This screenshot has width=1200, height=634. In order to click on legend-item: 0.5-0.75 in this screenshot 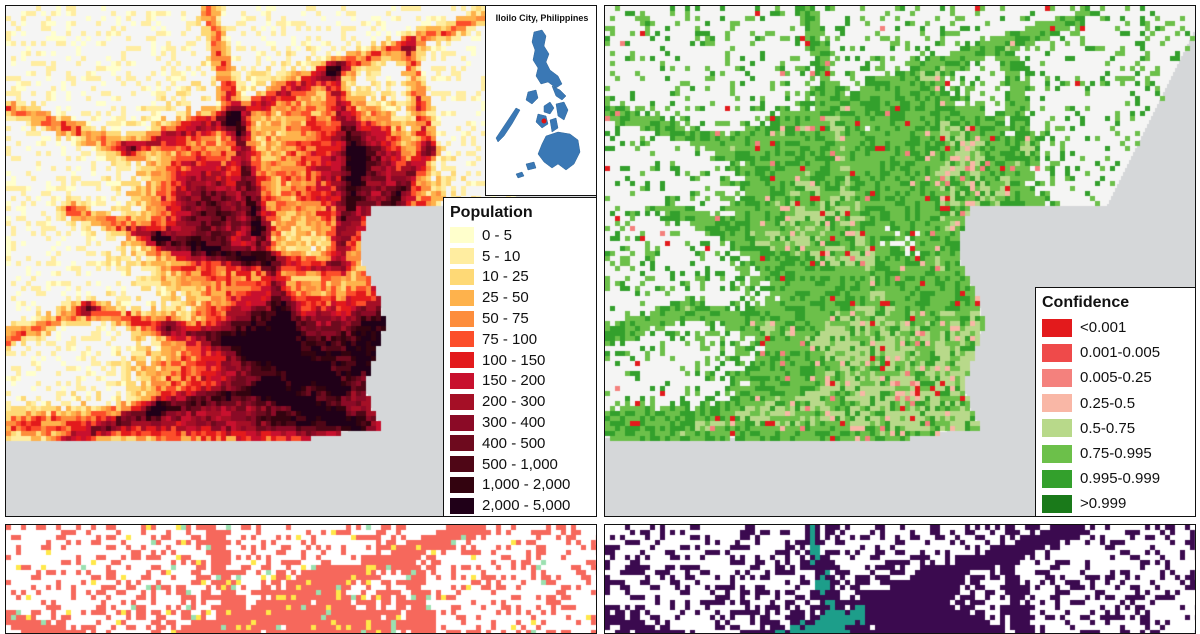, I will do `click(1116, 428)`.